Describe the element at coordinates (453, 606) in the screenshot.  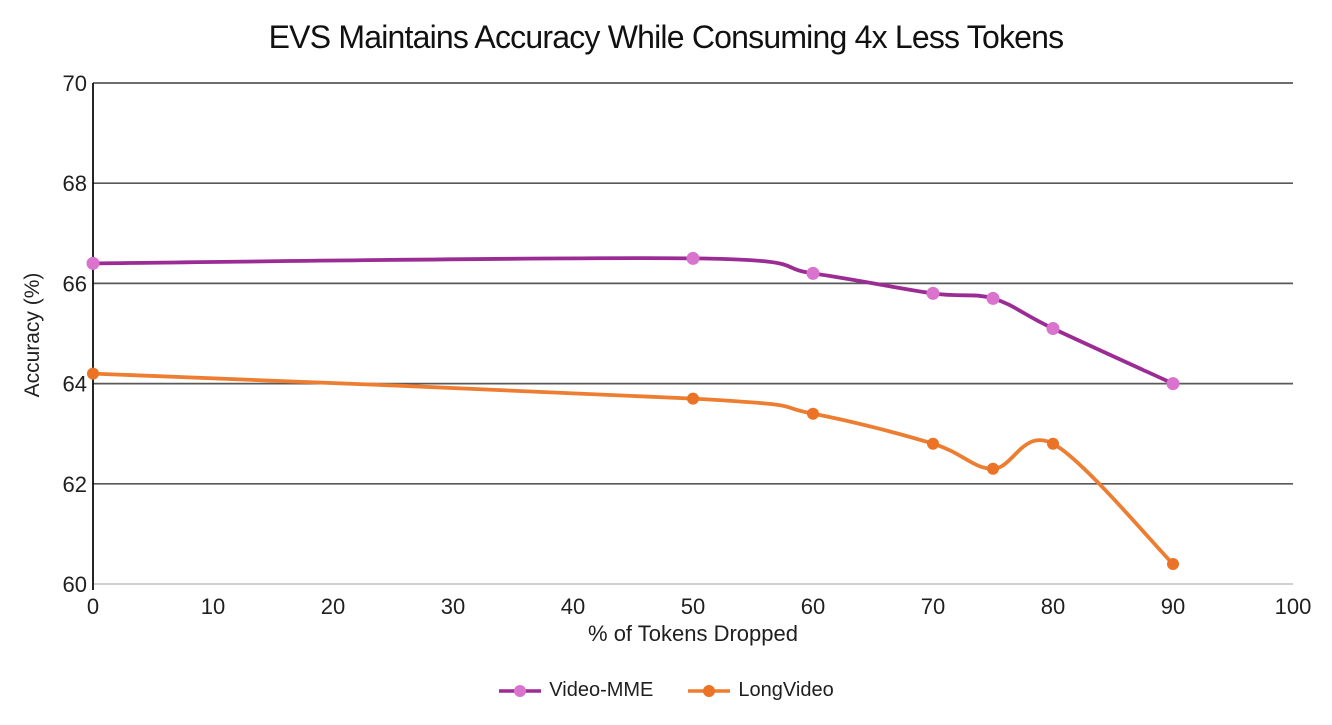
I see `x-tick-label-30: 30` at that location.